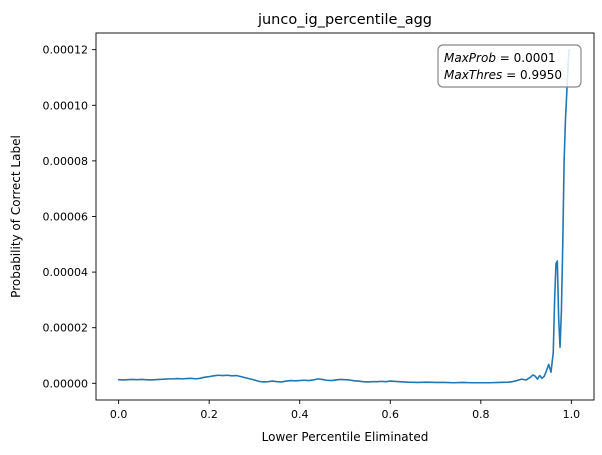 This screenshot has height=455, width=602. Describe the element at coordinates (66, 105) in the screenshot. I see `y-tick-label: 0.00010` at that location.